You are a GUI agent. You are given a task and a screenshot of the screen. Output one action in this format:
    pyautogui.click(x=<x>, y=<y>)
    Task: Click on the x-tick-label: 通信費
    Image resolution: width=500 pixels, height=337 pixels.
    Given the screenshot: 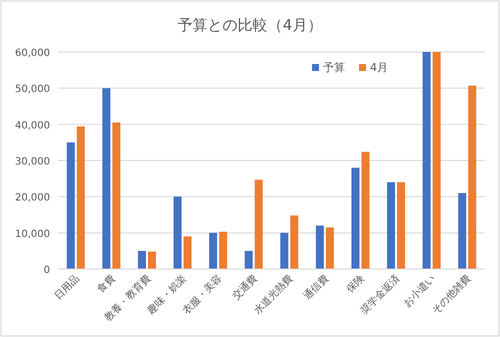 What is the action you would take?
    pyautogui.click(x=316, y=287)
    